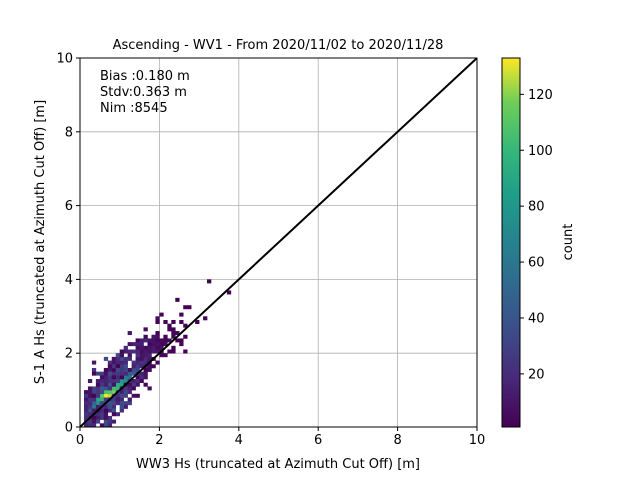 The height and width of the screenshot is (480, 640). What do you see at coordinates (540, 151) in the screenshot?
I see `colorbar-tick-label: 100` at bounding box center [540, 151].